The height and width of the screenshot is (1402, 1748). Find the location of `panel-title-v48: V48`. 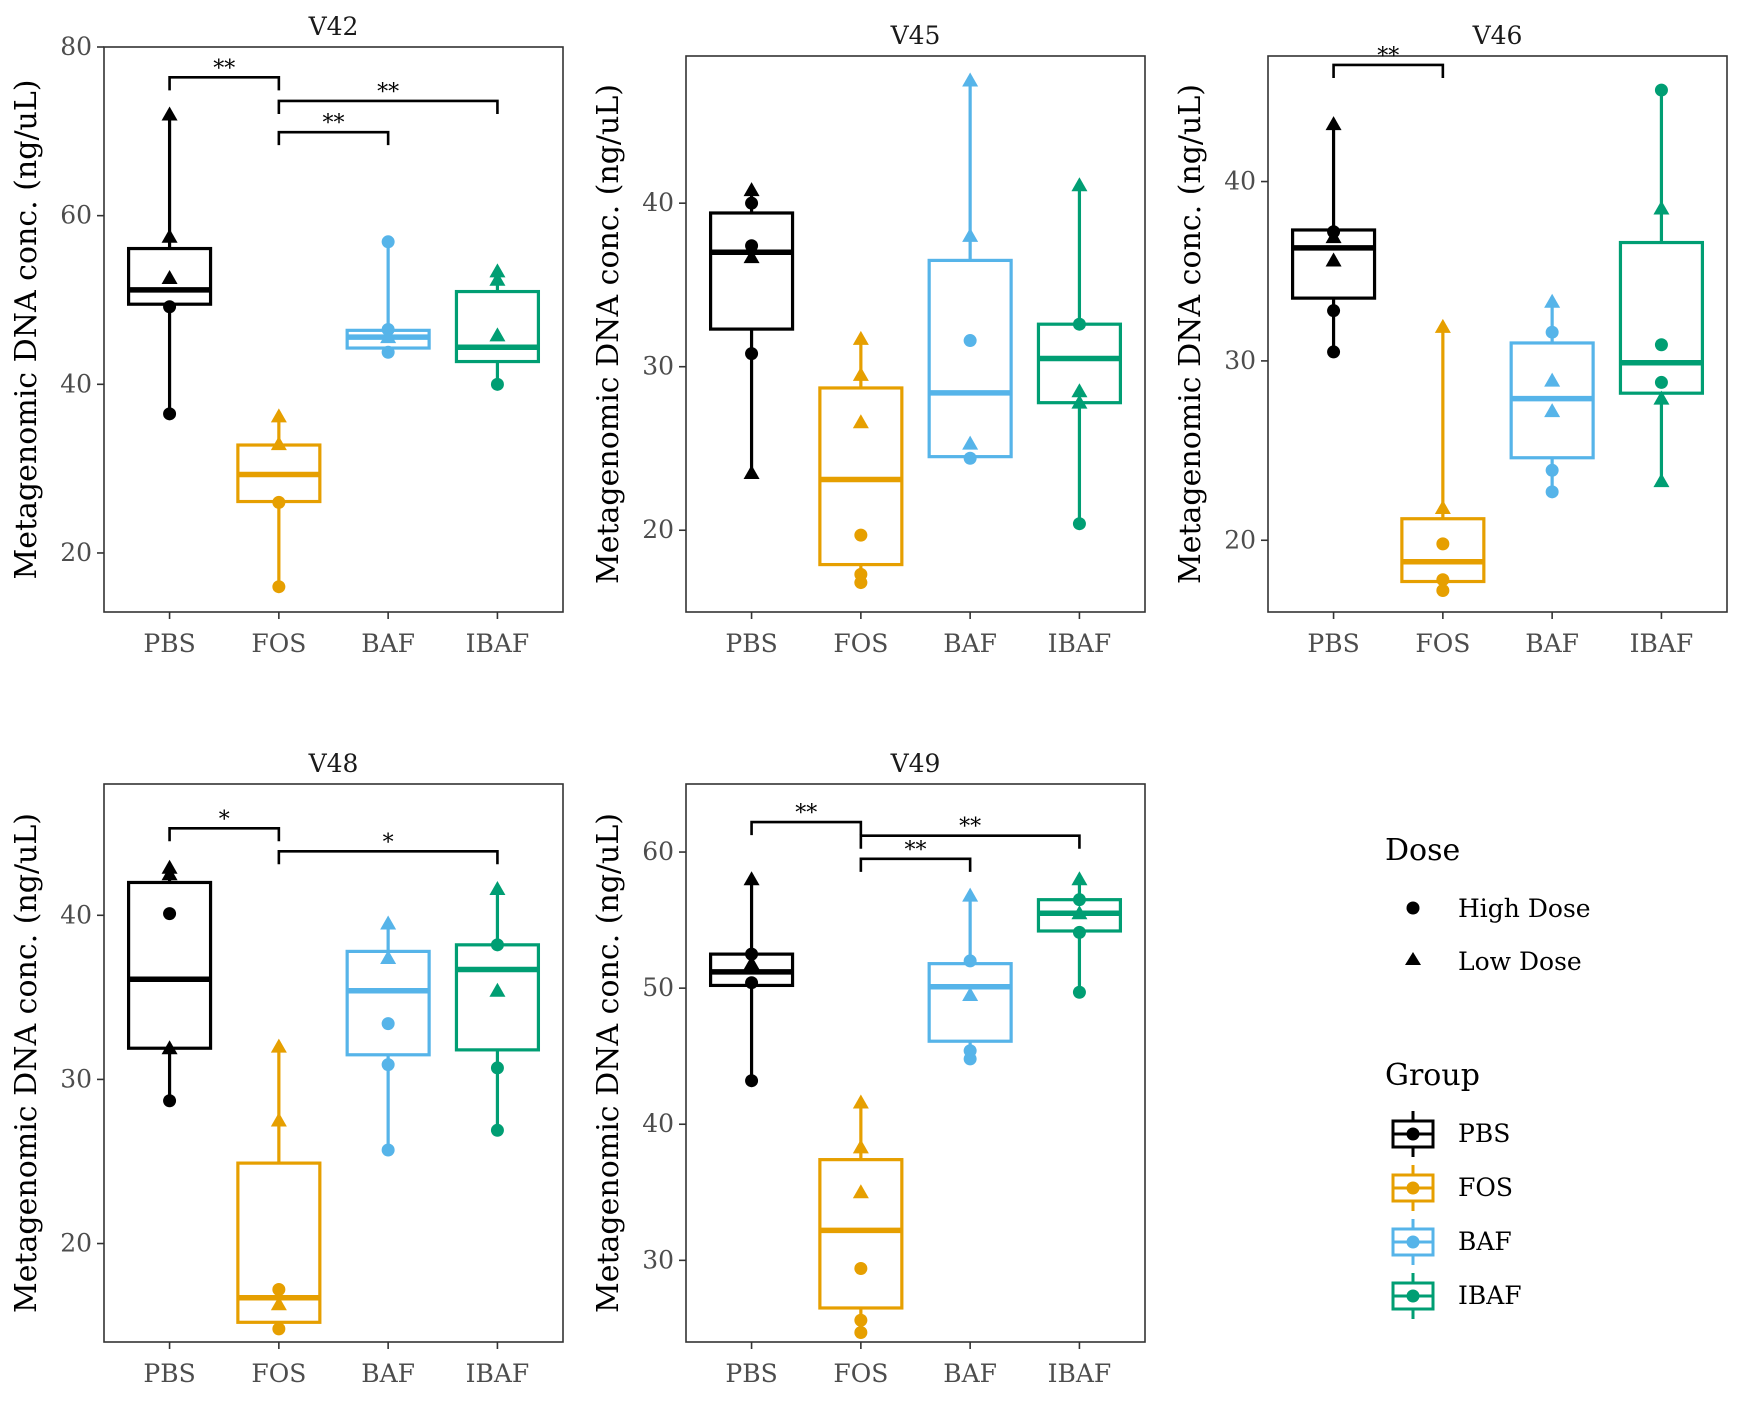

panel-title-v48: V48 is located at coordinates (333, 763).